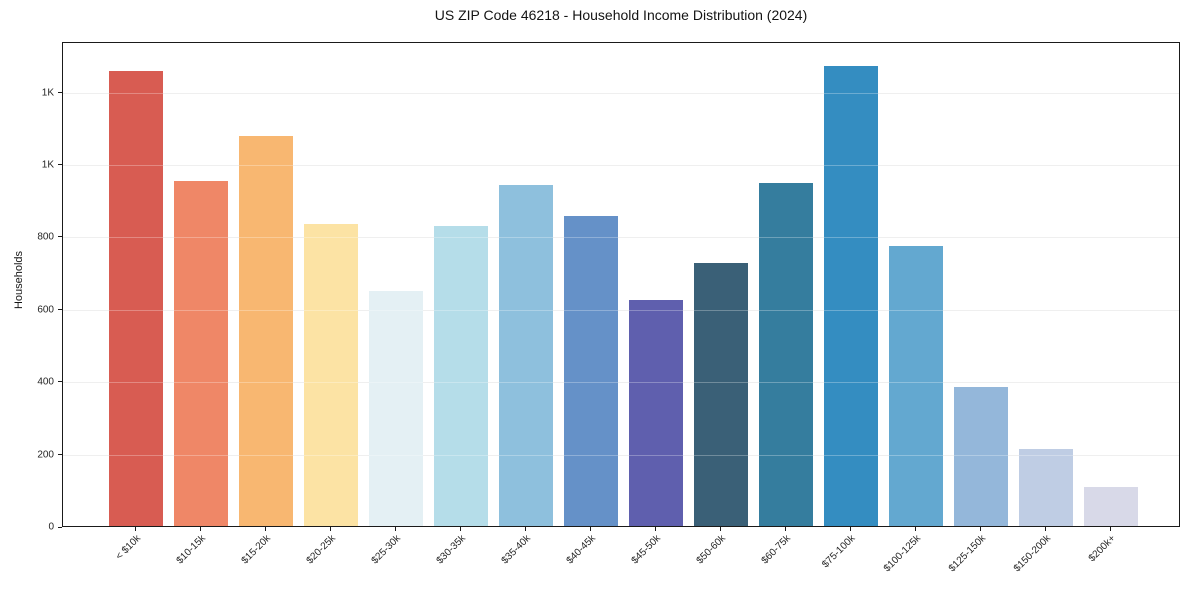 This screenshot has height=590, width=1189. What do you see at coordinates (45, 455) in the screenshot?
I see `y-tick-label: 200` at bounding box center [45, 455].